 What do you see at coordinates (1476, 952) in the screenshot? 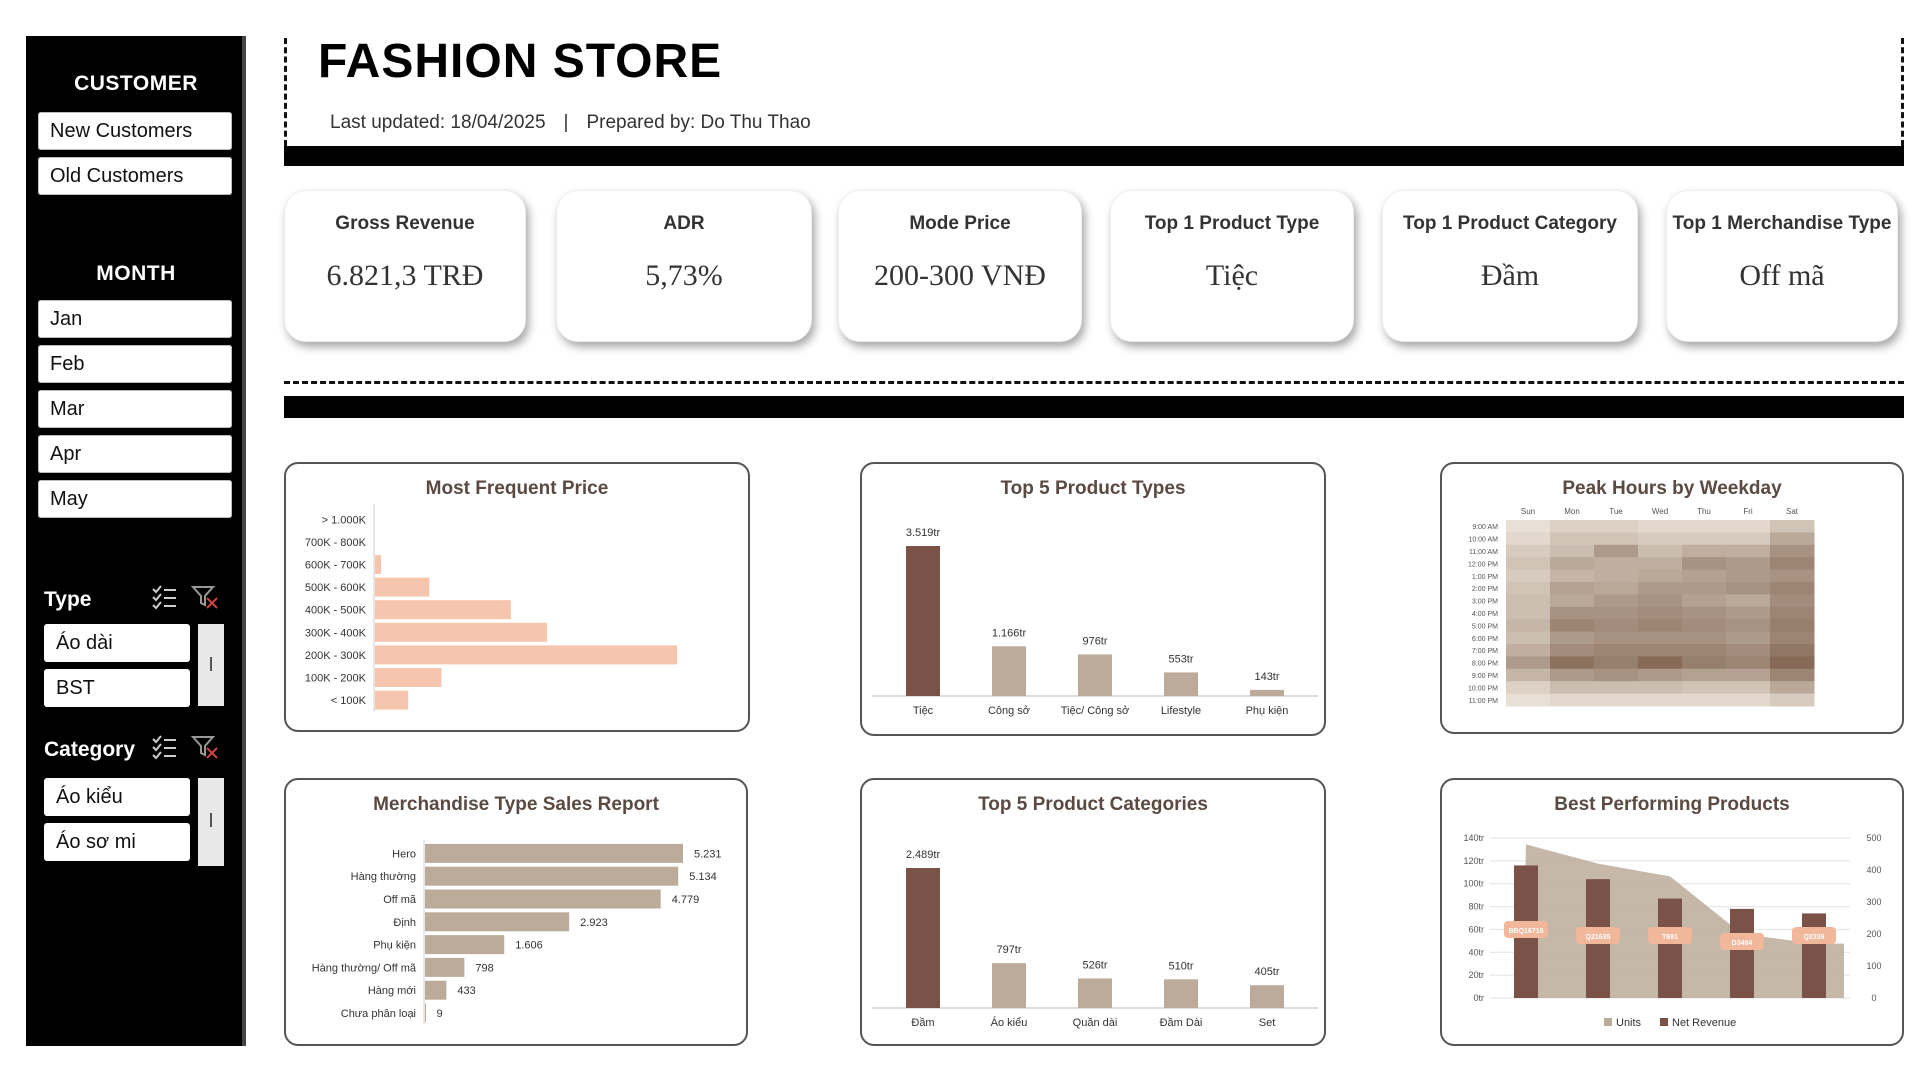
I see `tick-label: 40tr` at bounding box center [1476, 952].